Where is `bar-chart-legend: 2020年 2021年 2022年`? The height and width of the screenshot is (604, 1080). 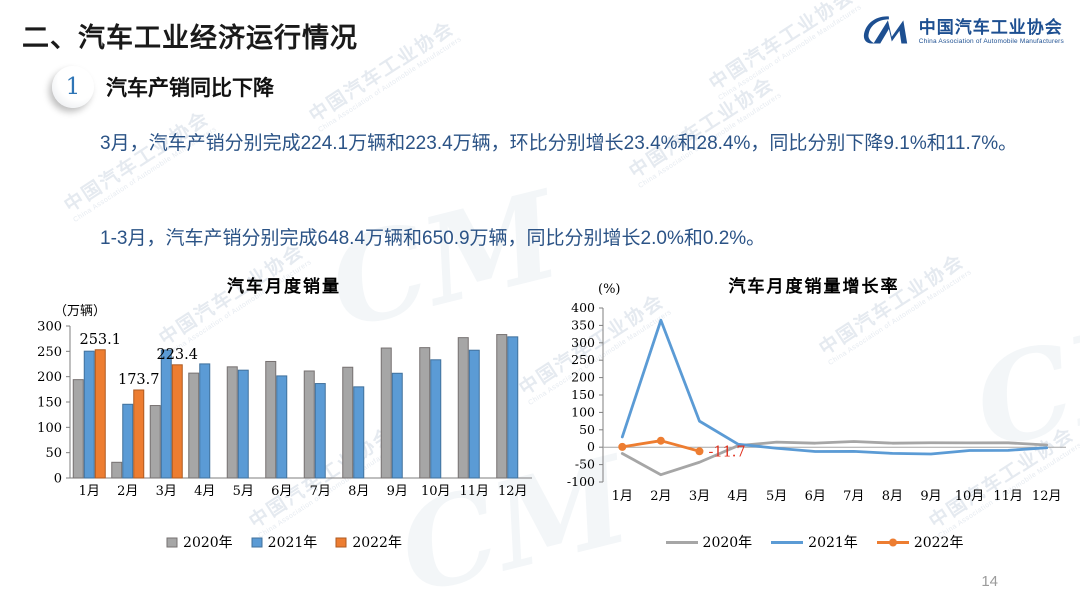 bar-chart-legend: 2020年 2021年 2022年 is located at coordinates (284, 542).